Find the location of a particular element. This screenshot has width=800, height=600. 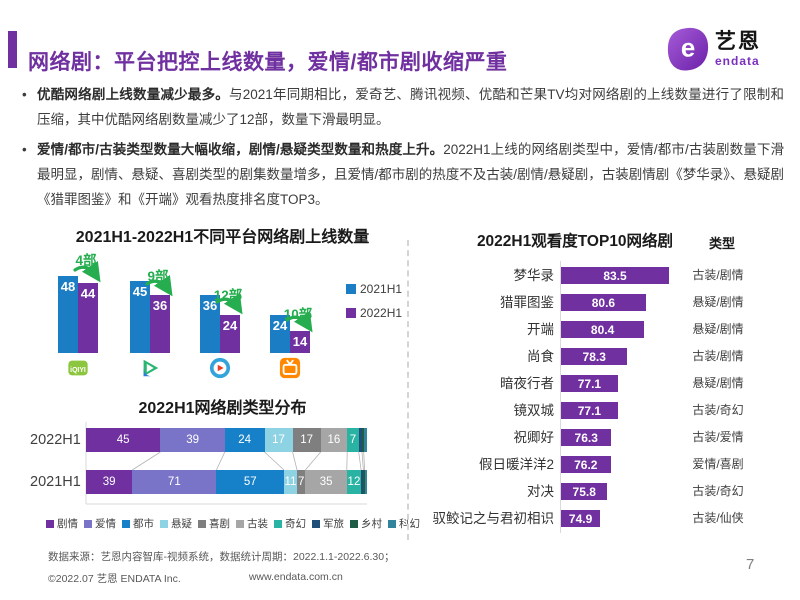

legend-item-爱情: 爱情 is located at coordinates (100, 523).